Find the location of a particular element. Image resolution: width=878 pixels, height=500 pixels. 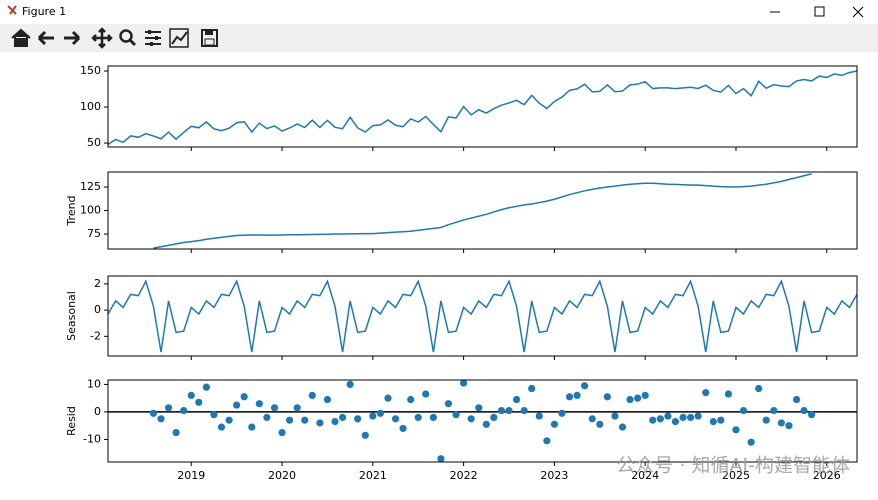

series-line is located at coordinates (482, 108).